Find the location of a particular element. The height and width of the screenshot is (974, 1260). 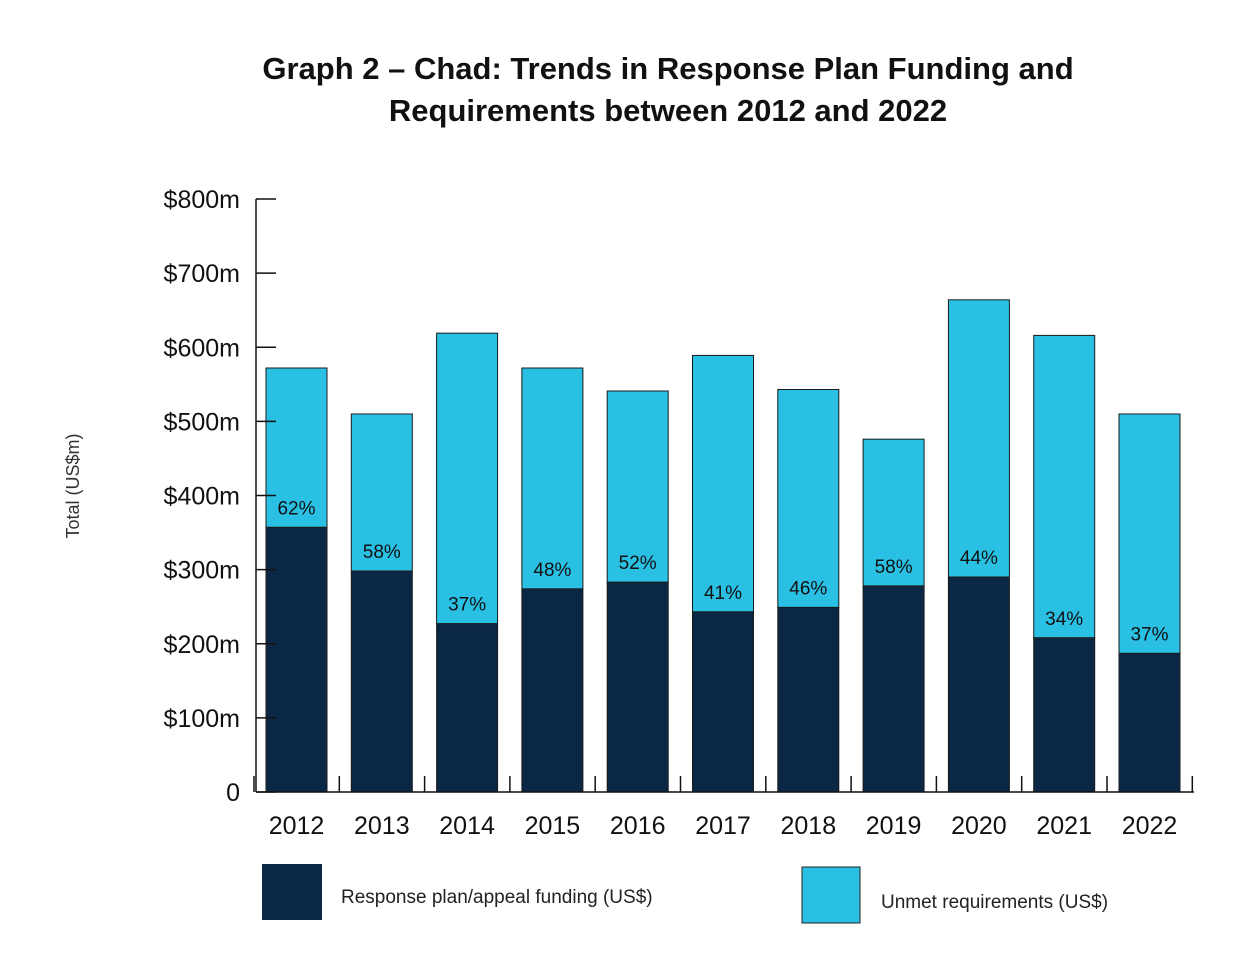

bar-funding-2014 is located at coordinates (467, 708).